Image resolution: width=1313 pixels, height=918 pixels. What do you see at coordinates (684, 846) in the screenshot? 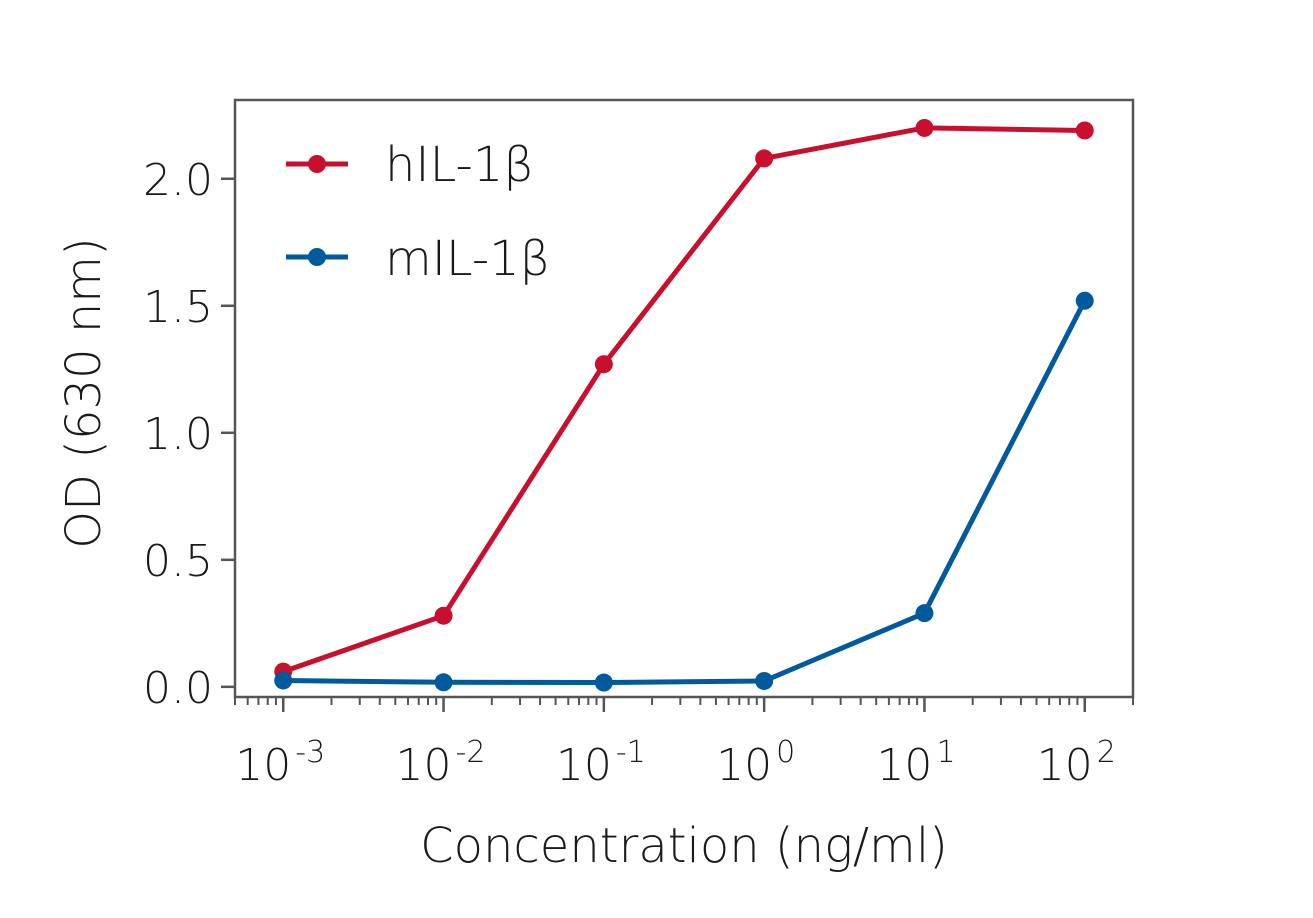
I see `x-axis-title: Concentration (ng/ml)` at bounding box center [684, 846].